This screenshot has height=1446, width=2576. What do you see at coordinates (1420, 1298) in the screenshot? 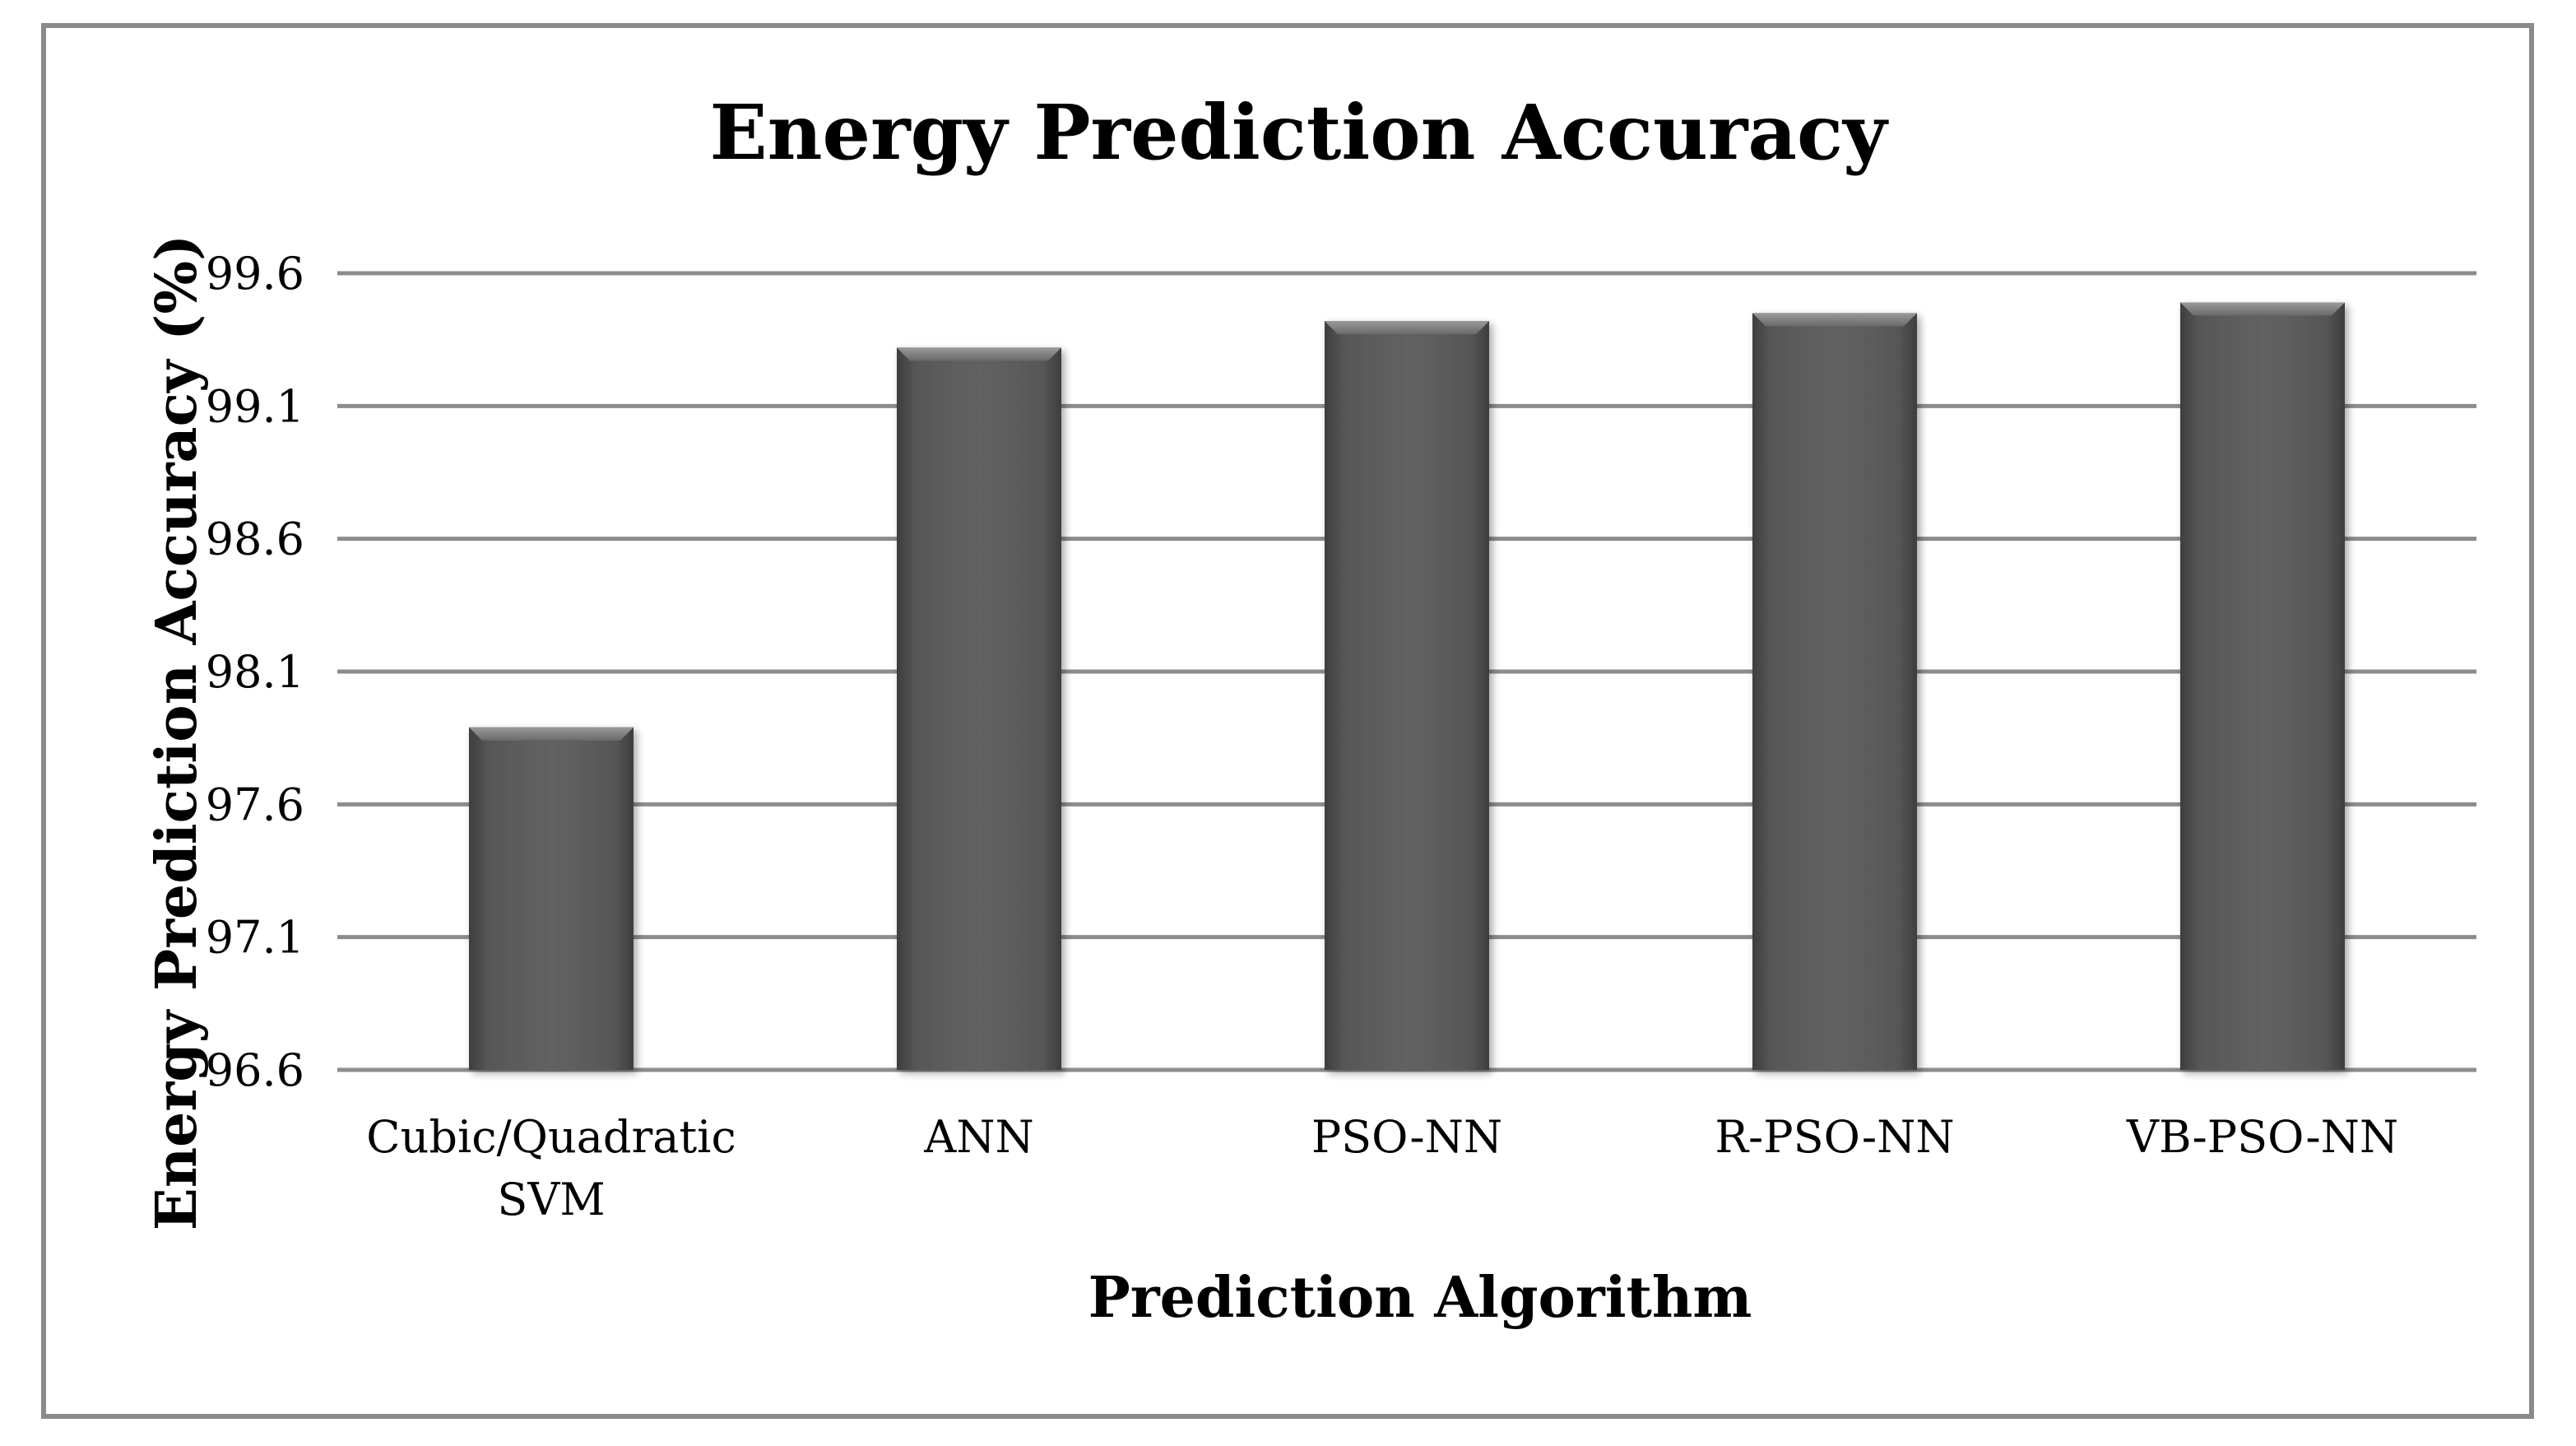
I see `x-axis-title: Prediction Algorithm` at bounding box center [1420, 1298].